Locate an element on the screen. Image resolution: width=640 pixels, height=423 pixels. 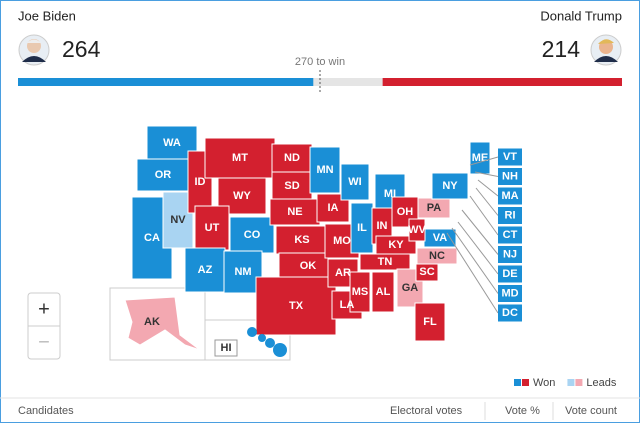
state-label: NH is located at coordinates (510, 176).